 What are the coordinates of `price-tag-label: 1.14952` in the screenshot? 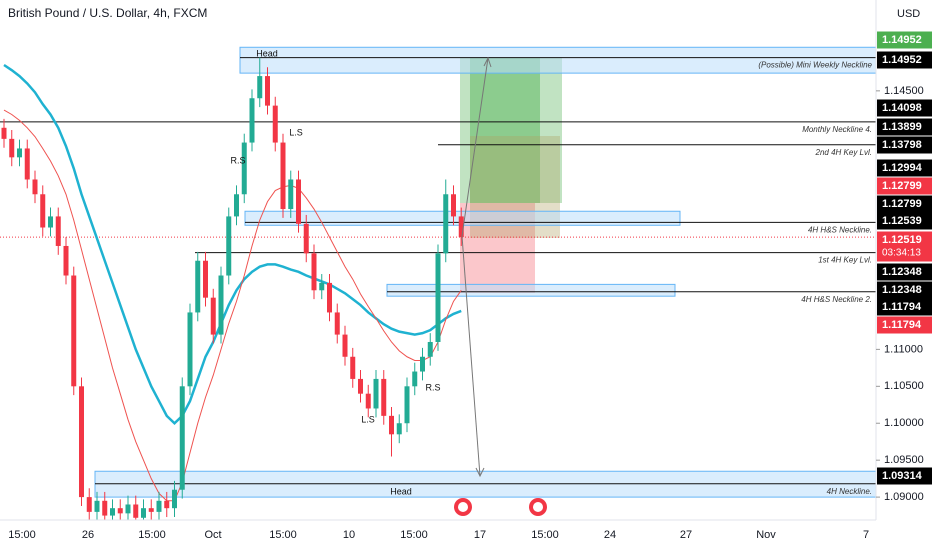 It's located at (902, 40).